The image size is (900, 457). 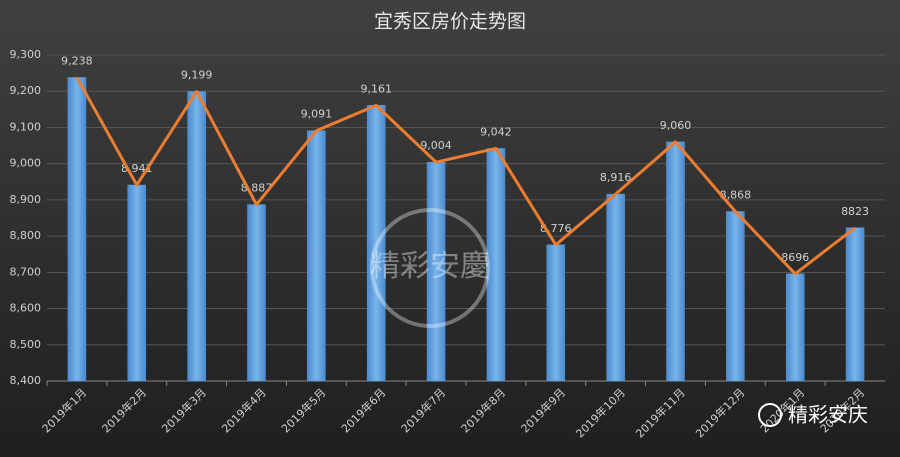 I want to click on data-label: 9,199, so click(x=197, y=75).